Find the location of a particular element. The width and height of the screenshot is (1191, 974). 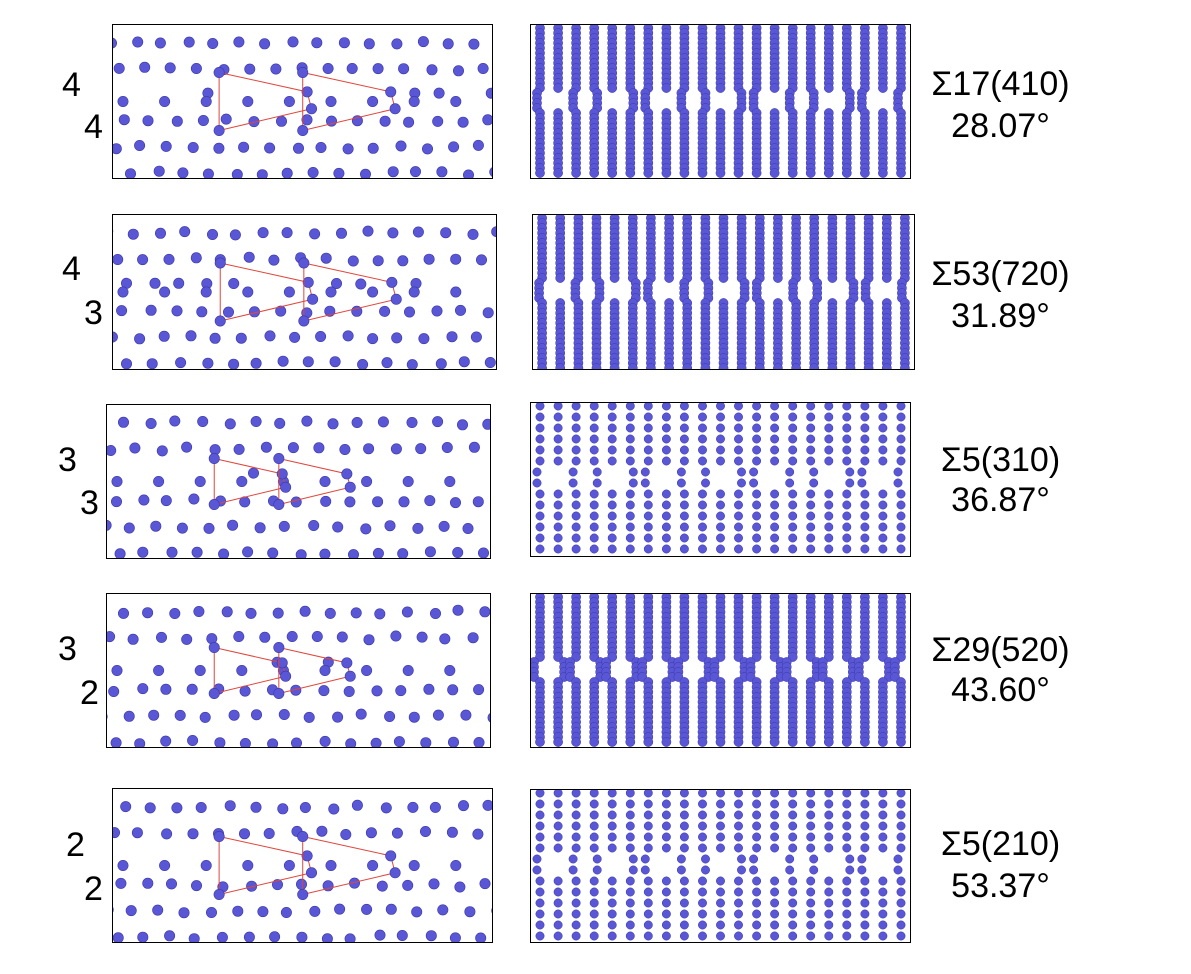

misorientation-angle: 53.37° is located at coordinates (1000, 886).